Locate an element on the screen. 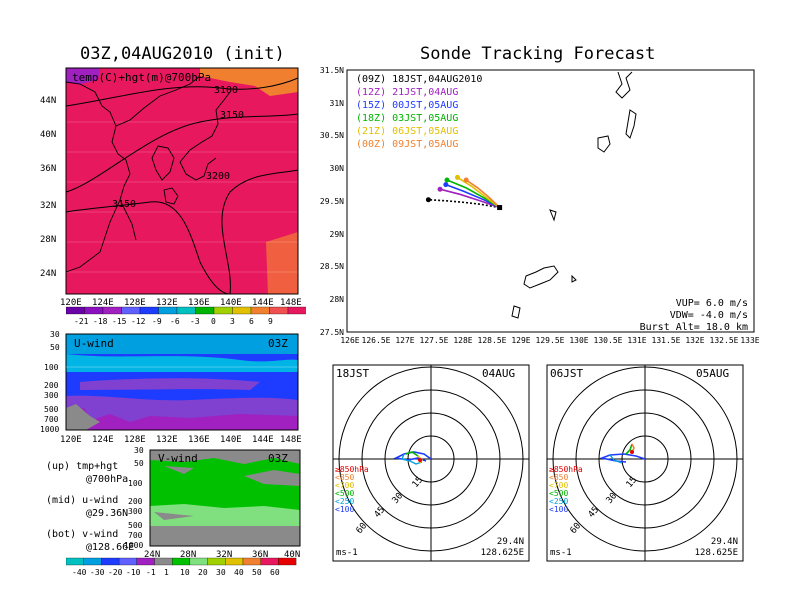 The image size is (792, 612). colorbar-label: 30 is located at coordinates (221, 572).